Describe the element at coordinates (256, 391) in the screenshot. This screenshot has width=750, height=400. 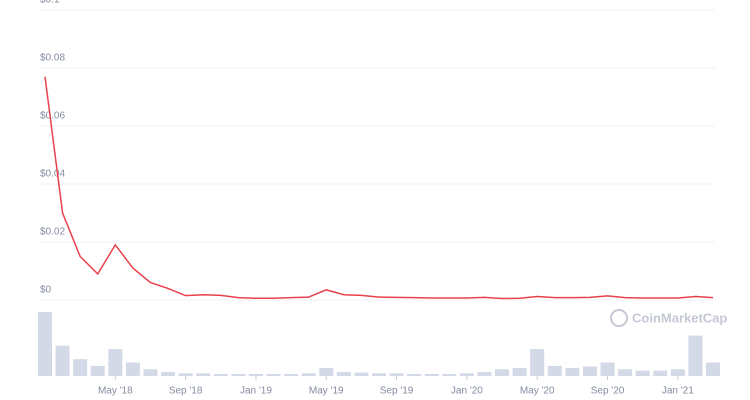
I see `x-tick-label: Jan '19` at that location.